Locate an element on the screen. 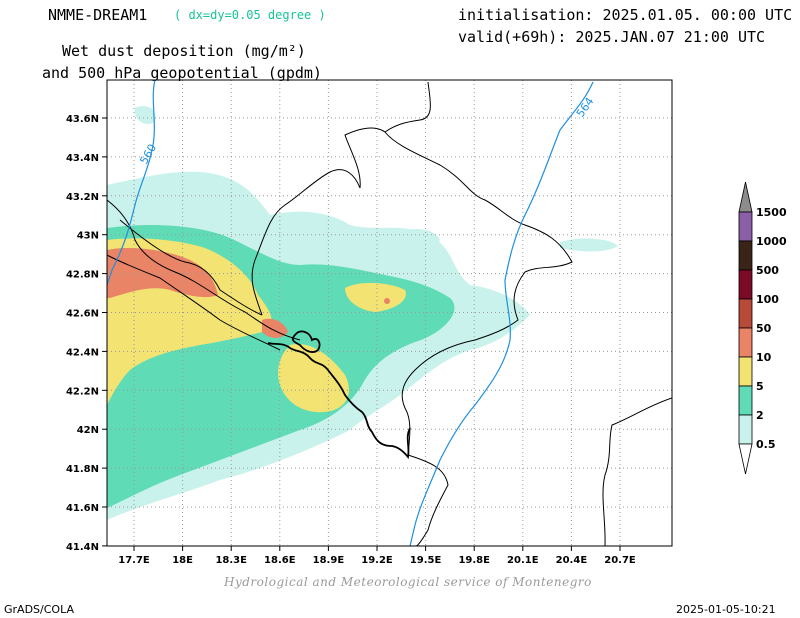 This screenshot has width=800, height=618. software-label: GrADS/COLA is located at coordinates (39, 609).